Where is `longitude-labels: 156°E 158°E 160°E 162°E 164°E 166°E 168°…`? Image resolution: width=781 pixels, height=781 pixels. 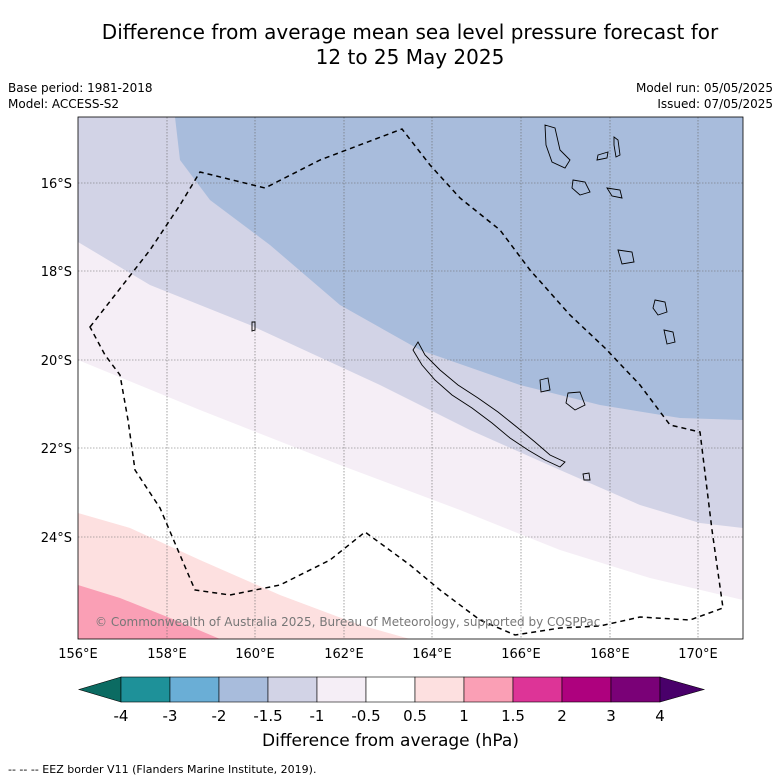 longitude-labels: 156°E 158°E 160°E 162°E 164°E 166°E 168°… is located at coordinates (388, 654).